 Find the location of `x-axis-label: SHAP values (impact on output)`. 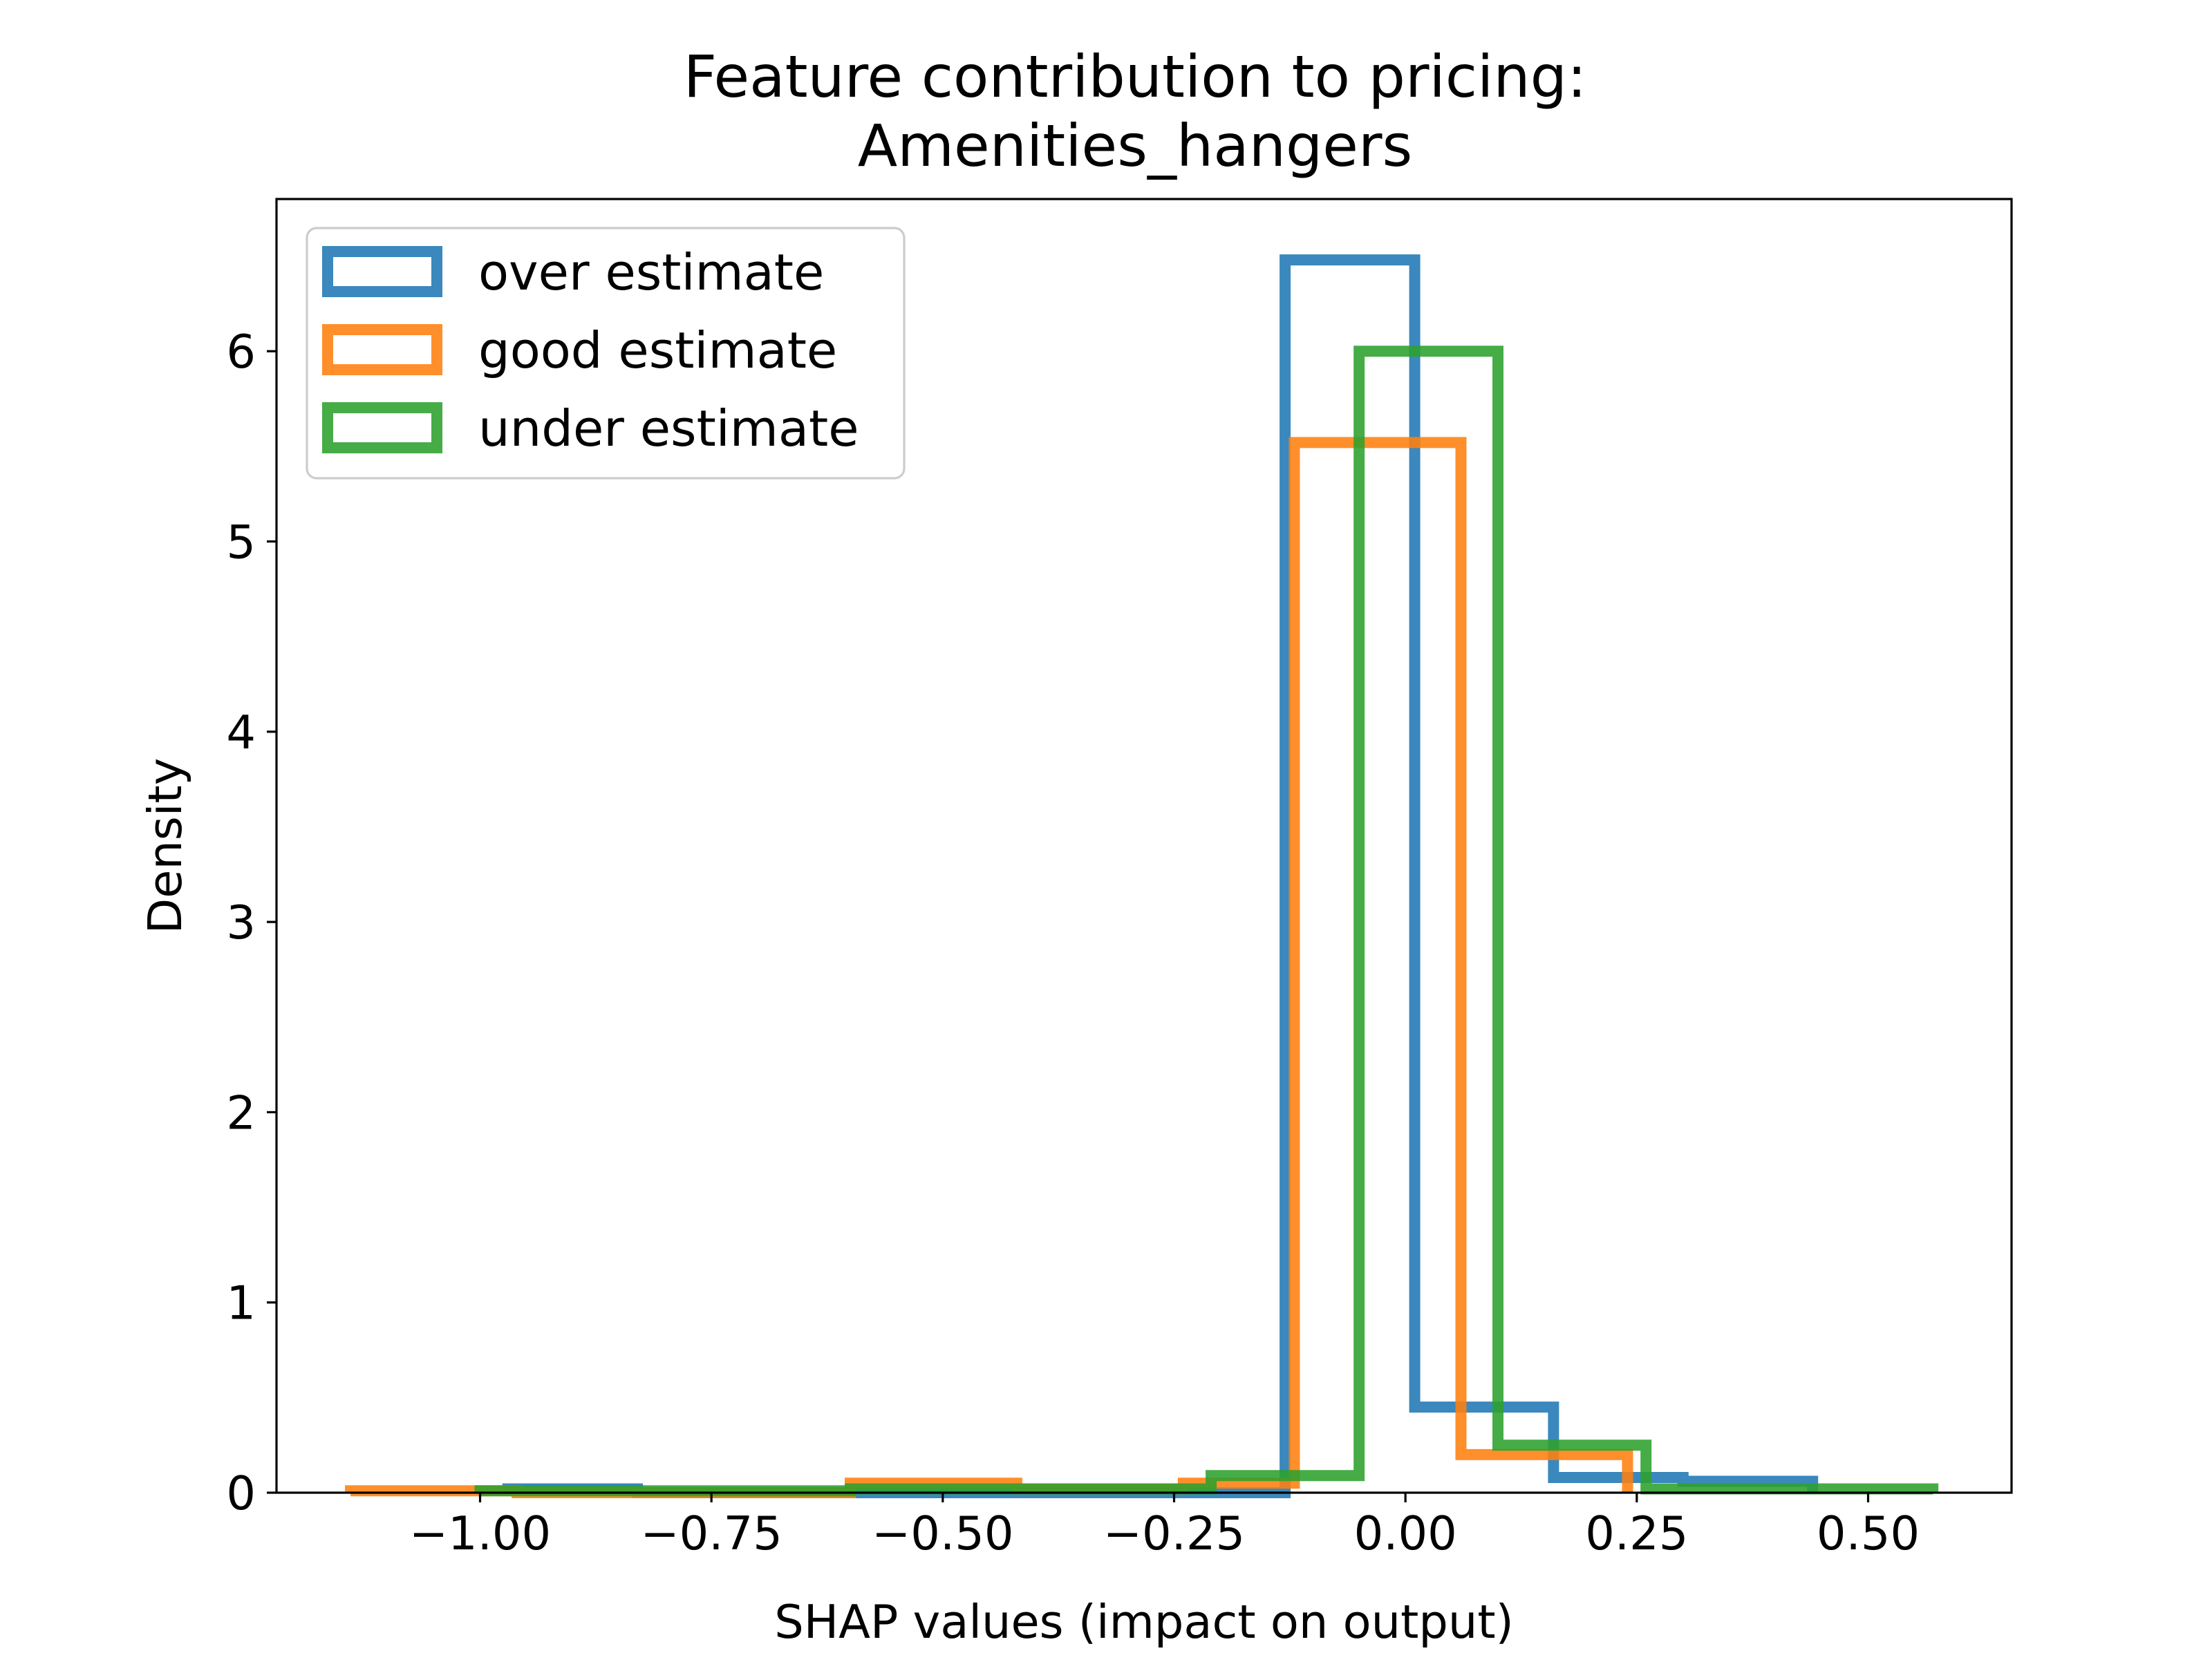

x-axis-label: SHAP values (impact on output) is located at coordinates (1144, 1622).